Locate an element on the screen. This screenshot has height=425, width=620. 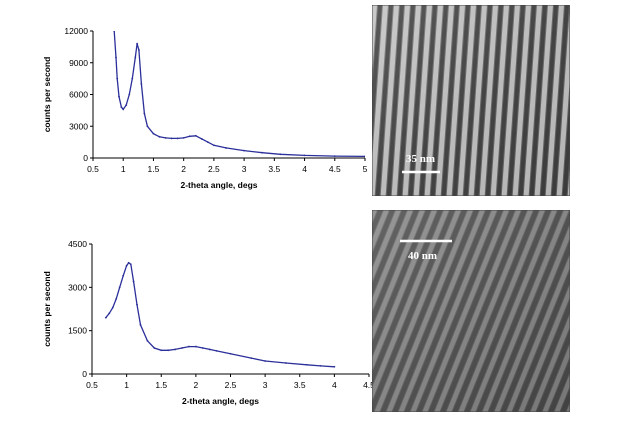
chart2-y-tick-label: 0 is located at coordinates (84, 374).